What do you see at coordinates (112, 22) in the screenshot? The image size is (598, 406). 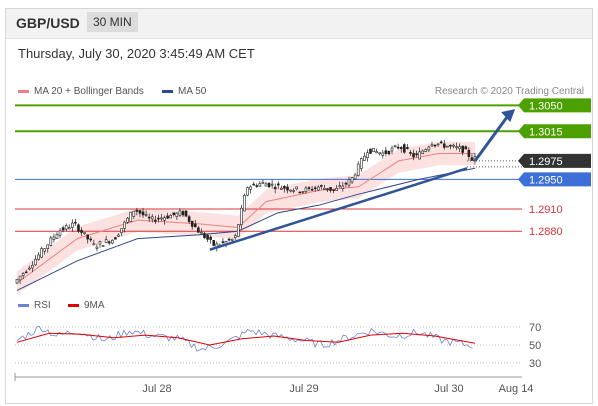 I see `timeframe-button: 30 MIN` at bounding box center [112, 22].